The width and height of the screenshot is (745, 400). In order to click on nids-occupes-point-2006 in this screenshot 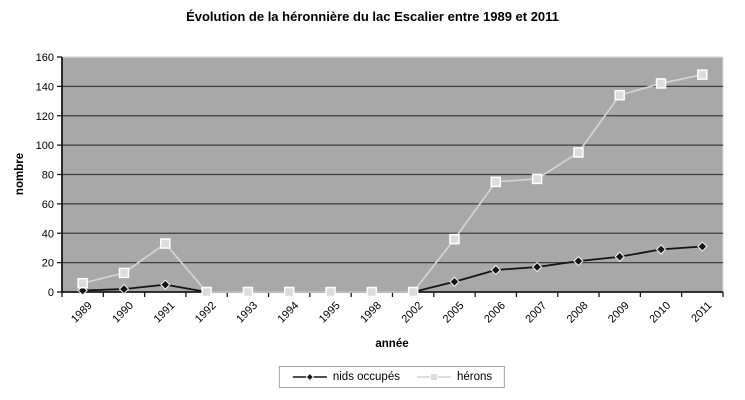, I will do `click(495, 270)`.